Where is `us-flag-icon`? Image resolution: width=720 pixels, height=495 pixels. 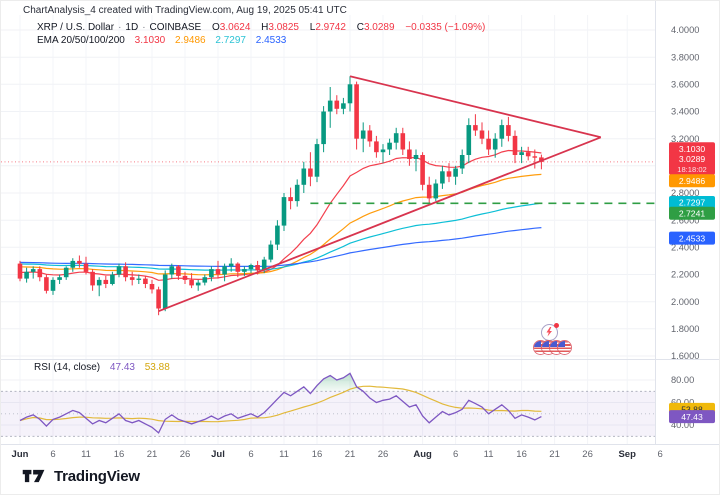
us-flag-icon is located at coordinates (564, 347).